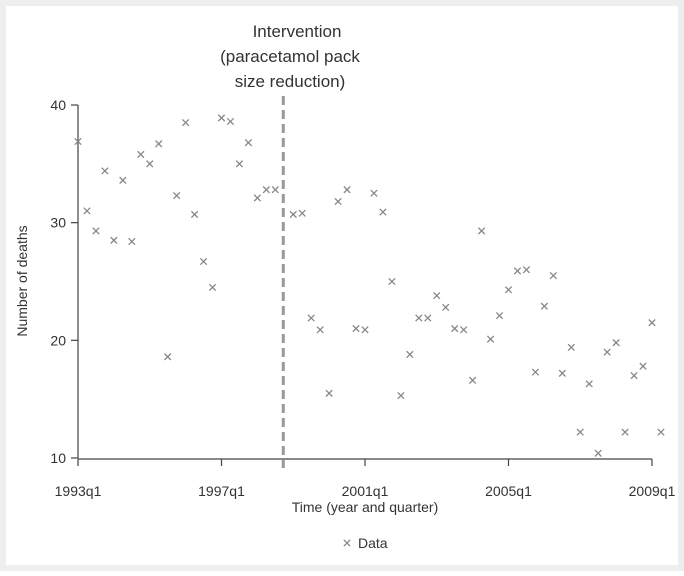 This screenshot has width=684, height=576. What do you see at coordinates (365, 543) in the screenshot?
I see `legend: Data` at bounding box center [365, 543].